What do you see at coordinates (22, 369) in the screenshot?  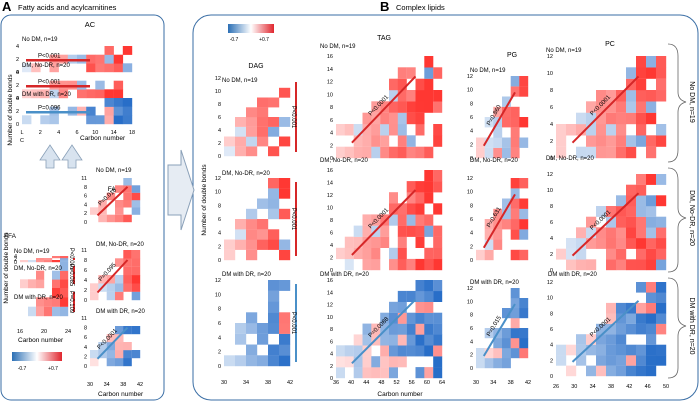 I see `legend-a-min: -0.7` at bounding box center [22, 369].